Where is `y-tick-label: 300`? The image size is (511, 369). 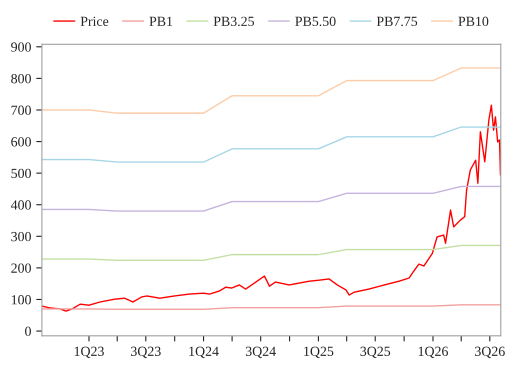 y-tick-label: 300 is located at coordinates (21, 237).